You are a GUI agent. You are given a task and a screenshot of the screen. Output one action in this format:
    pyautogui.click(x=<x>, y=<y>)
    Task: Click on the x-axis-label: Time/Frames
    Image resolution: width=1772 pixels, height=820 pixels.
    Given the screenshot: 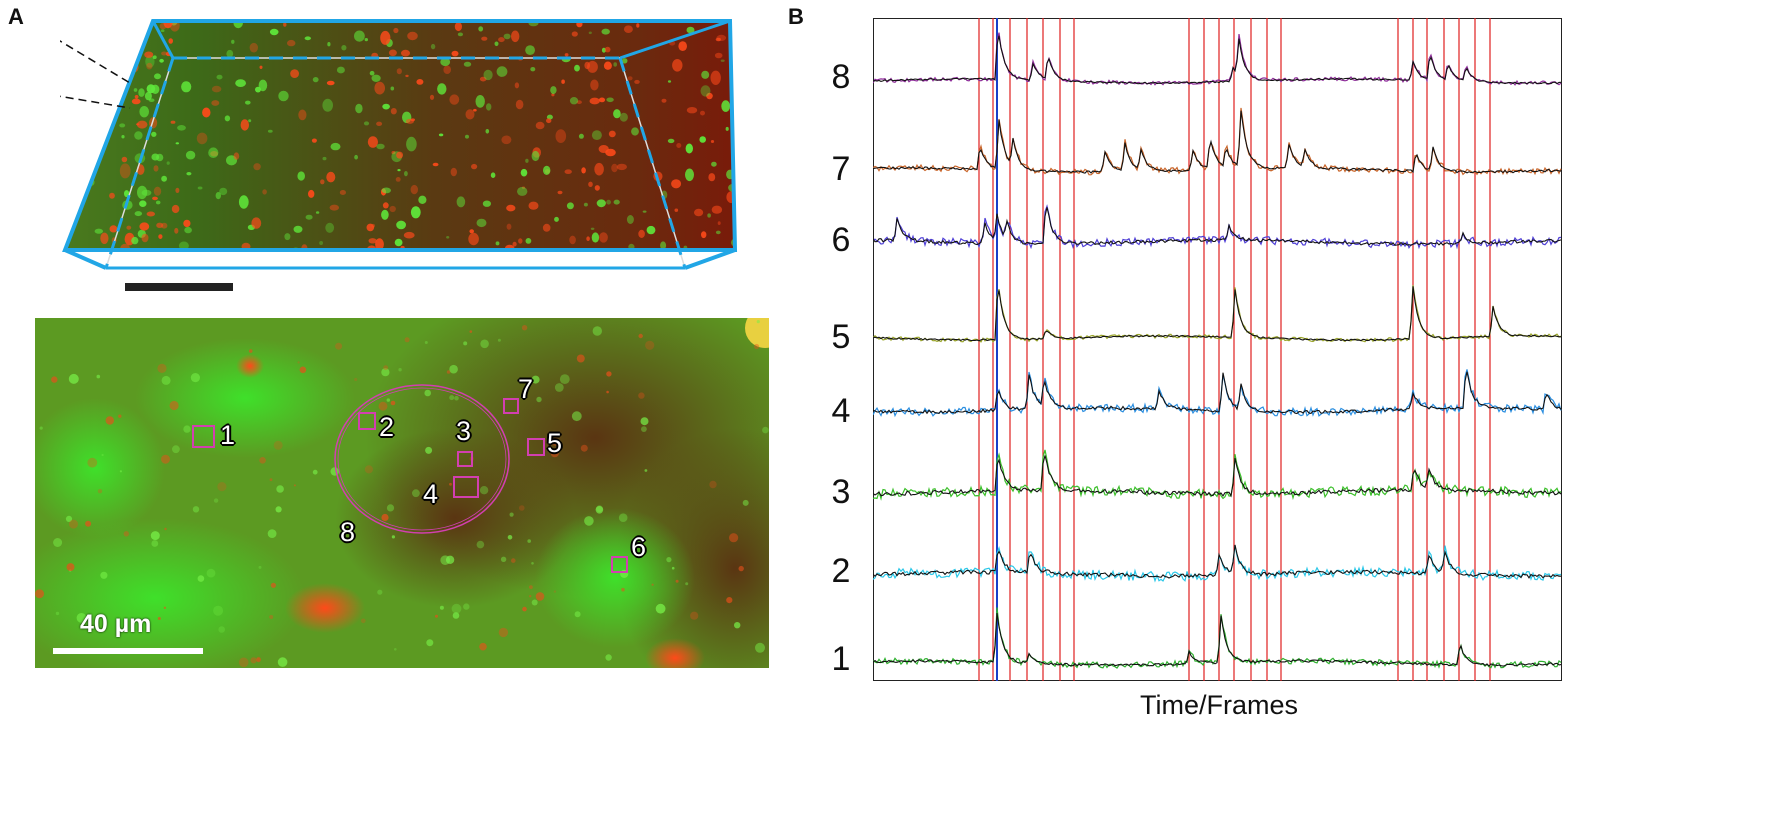 What is the action you would take?
    pyautogui.click(x=1219, y=705)
    